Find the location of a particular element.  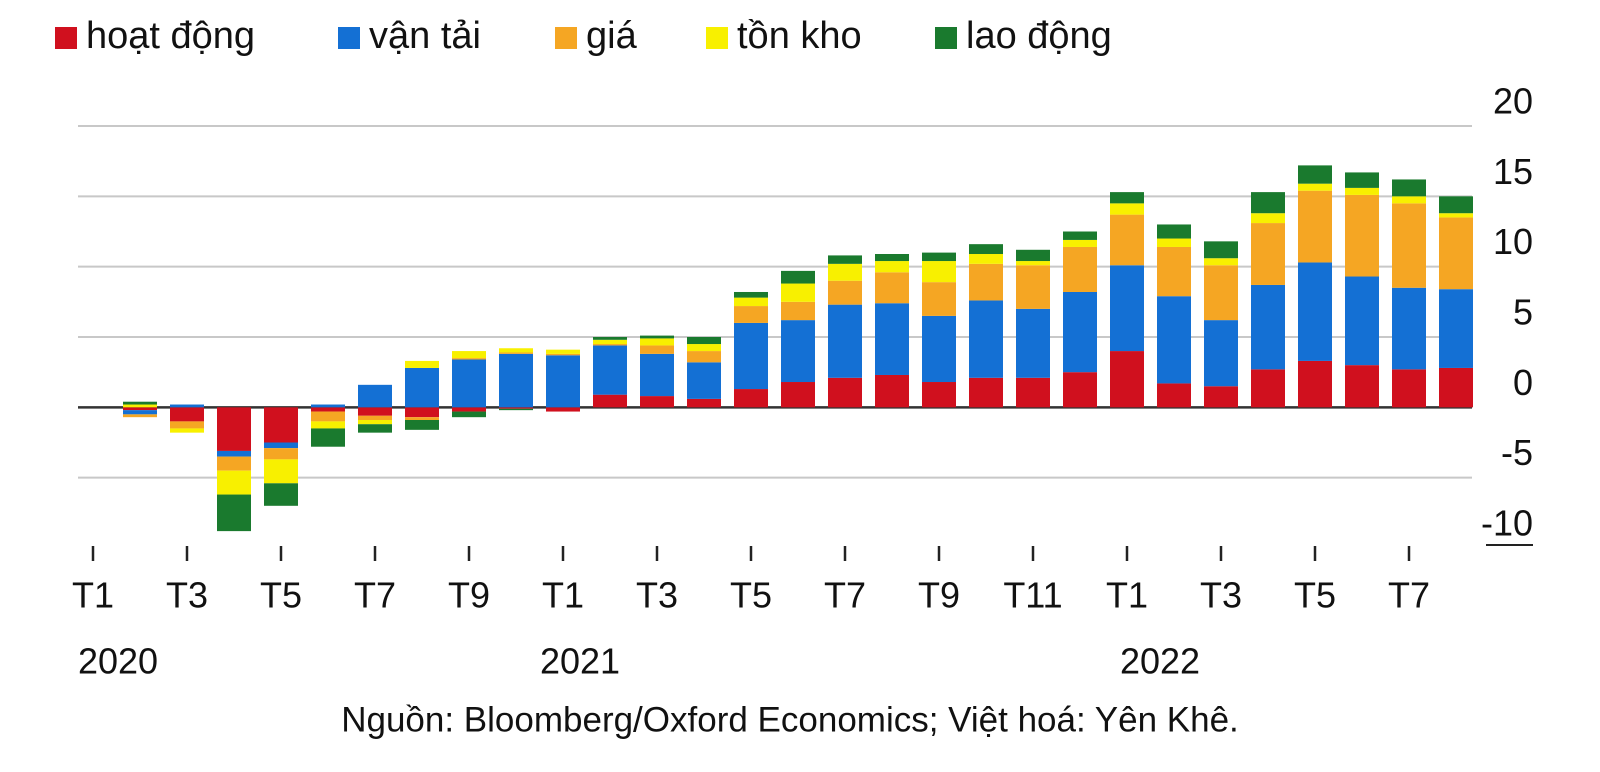

y-tick-label: 0 is located at coordinates (1523, 382).